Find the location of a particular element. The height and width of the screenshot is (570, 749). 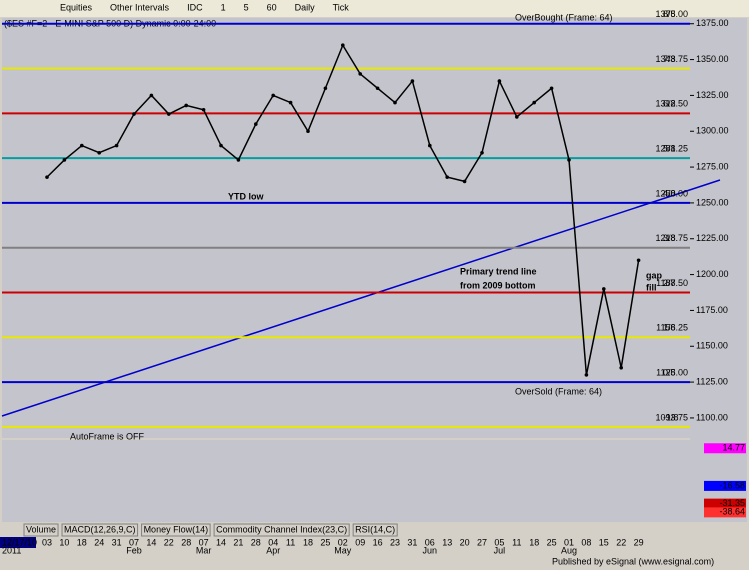

y-tick-label: 1150.00 is located at coordinates (712, 346).